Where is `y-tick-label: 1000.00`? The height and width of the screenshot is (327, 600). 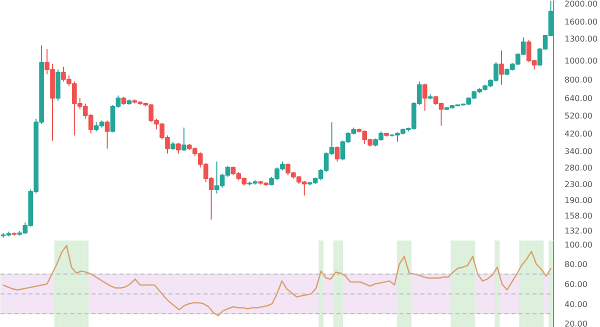
y-tick-label: 1000.00 is located at coordinates (581, 61).